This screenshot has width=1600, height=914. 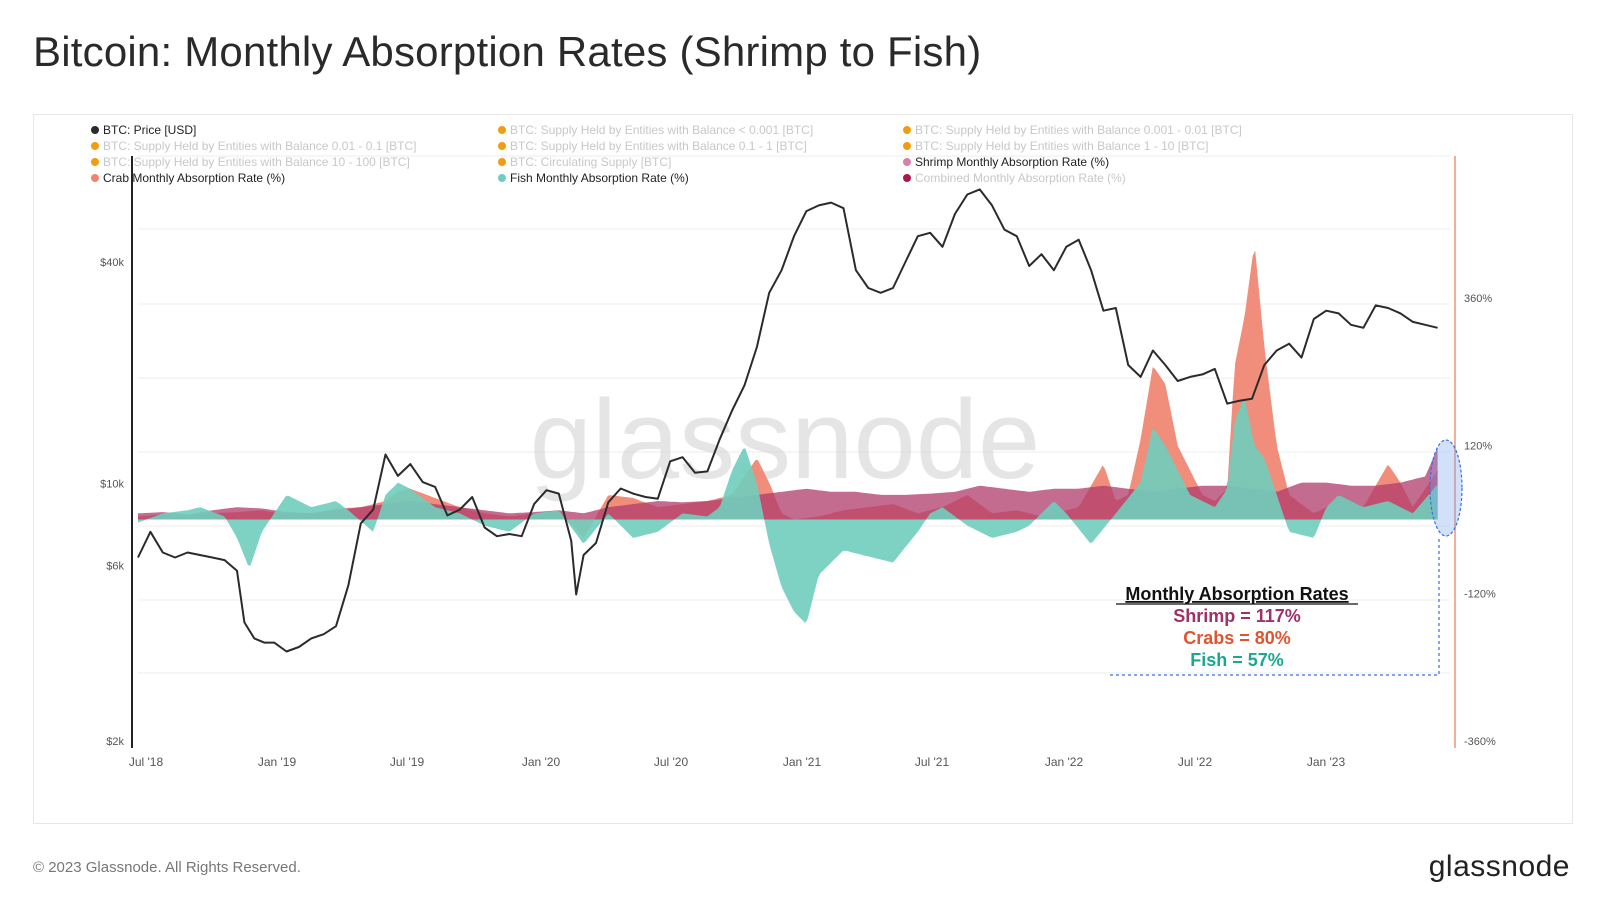 What do you see at coordinates (590, 162) in the screenshot?
I see `legend-item-label: BTC: Circulating Supply [BTC]` at bounding box center [590, 162].